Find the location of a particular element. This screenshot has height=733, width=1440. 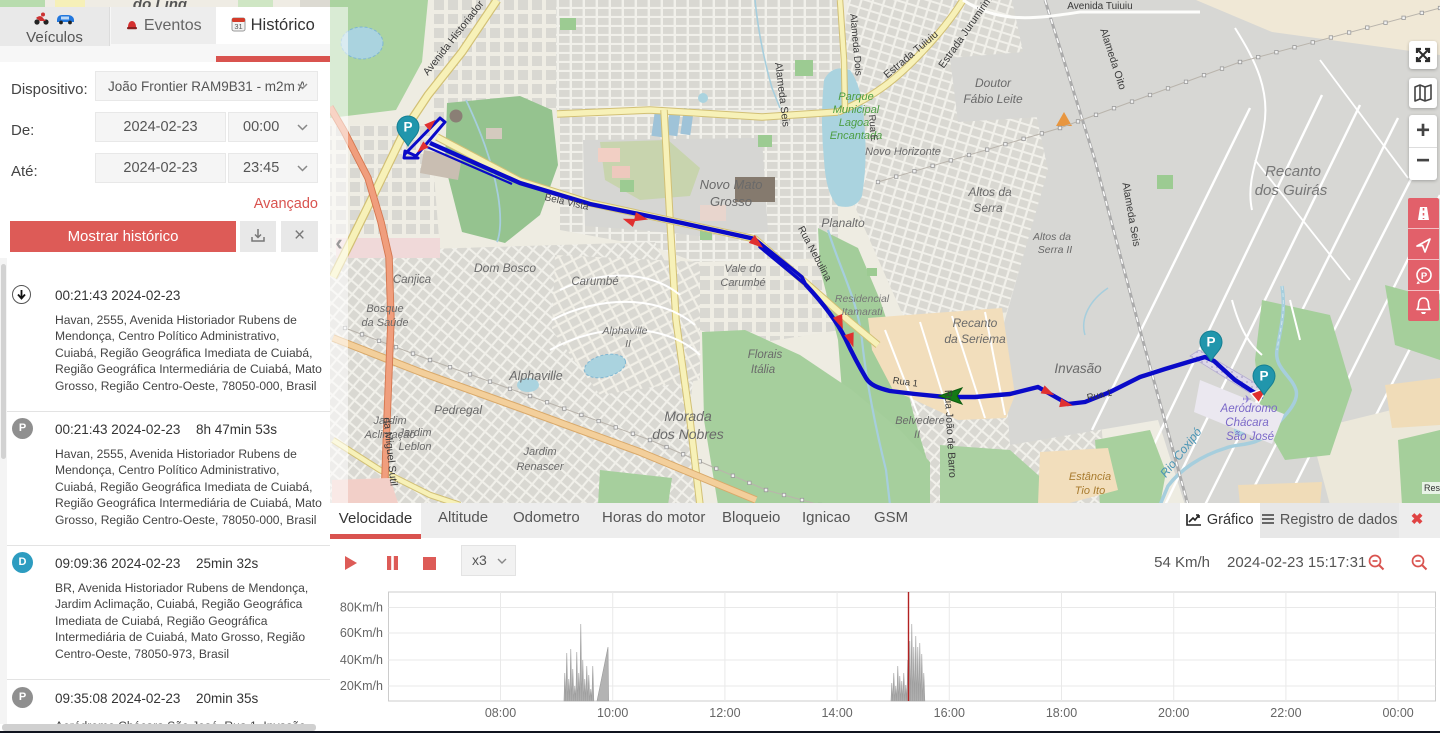

svg-text: 31 is located at coordinates (239, 26).